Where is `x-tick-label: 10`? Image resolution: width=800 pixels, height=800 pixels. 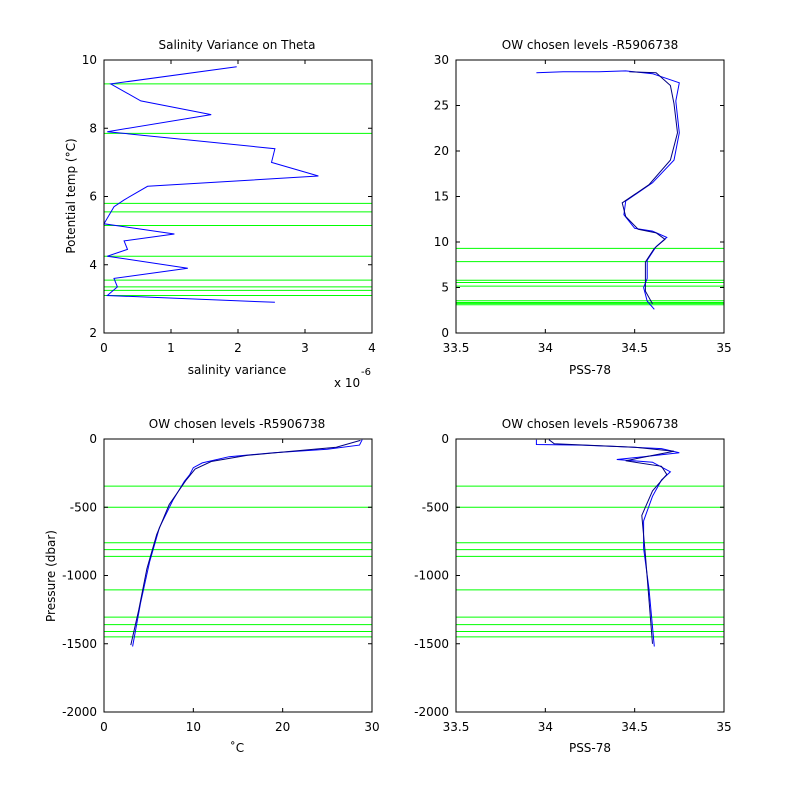 x-tick-label: 10 is located at coordinates (193, 727).